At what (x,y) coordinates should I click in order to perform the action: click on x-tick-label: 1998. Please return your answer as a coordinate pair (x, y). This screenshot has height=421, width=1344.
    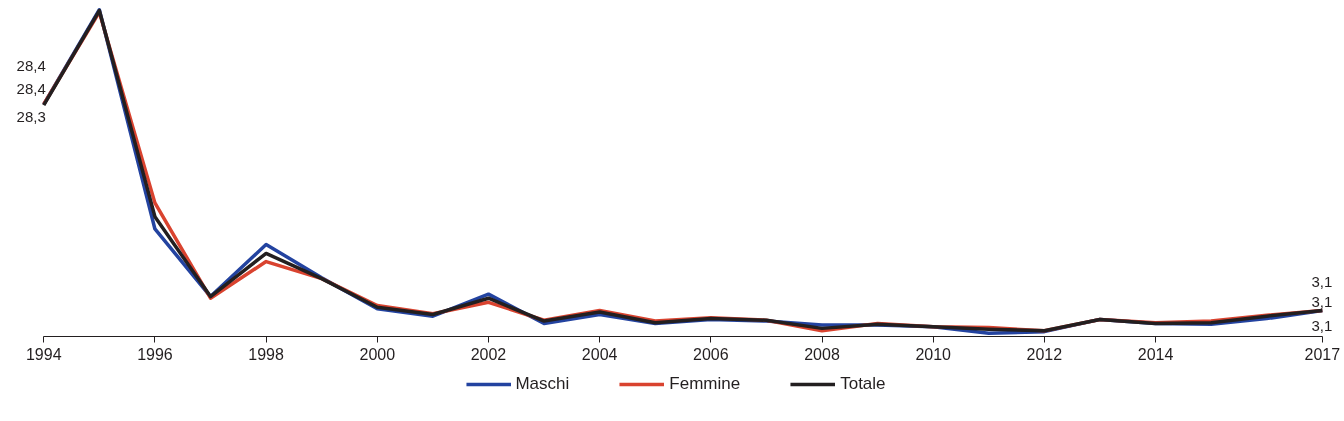
    Looking at the image, I should click on (266, 354).